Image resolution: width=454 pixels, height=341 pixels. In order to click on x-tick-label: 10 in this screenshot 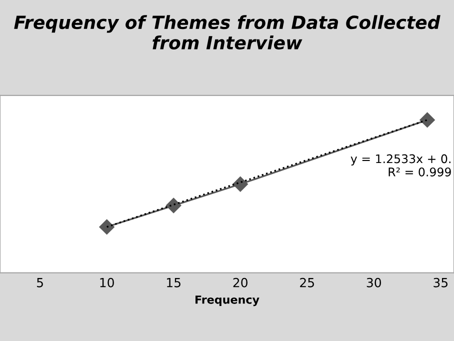, I will do `click(107, 283)`.